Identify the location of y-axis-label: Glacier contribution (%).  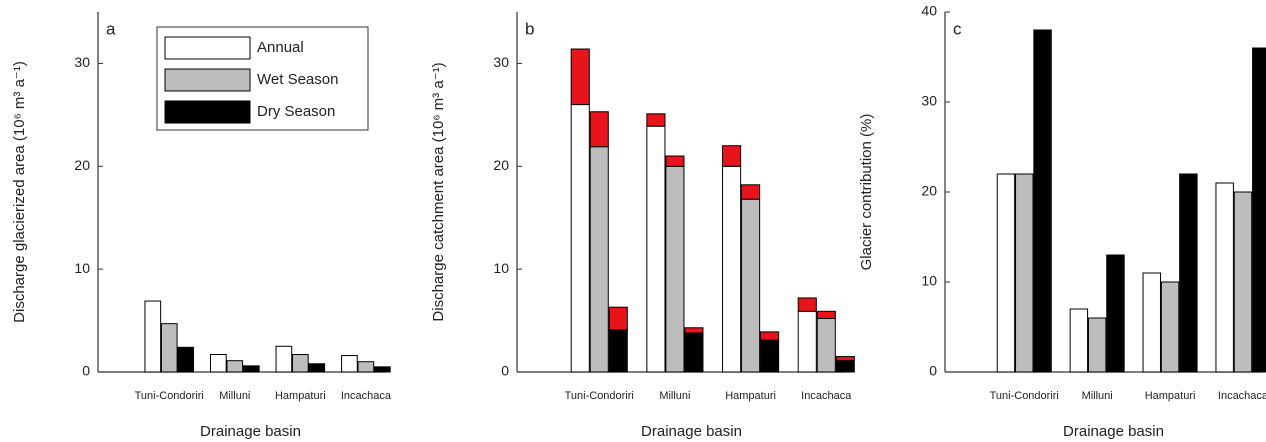
(866, 192).